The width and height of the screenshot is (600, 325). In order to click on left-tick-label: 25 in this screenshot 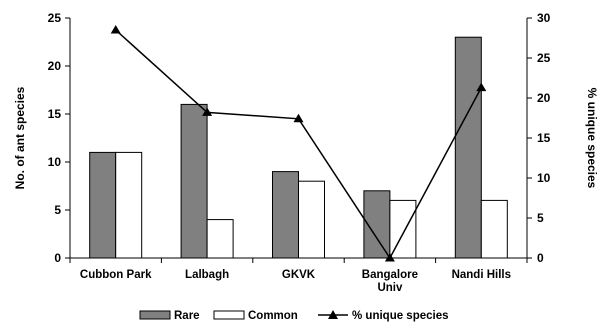, I will do `click(55, 18)`.